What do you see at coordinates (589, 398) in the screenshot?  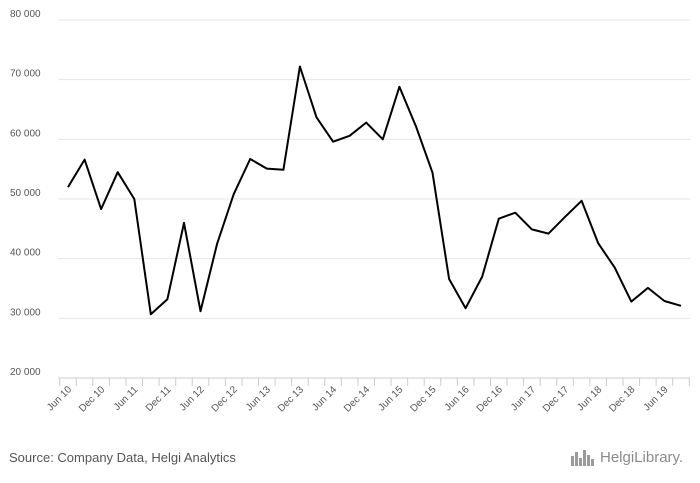 I see `x-tick-label: Jun 18` at bounding box center [589, 398].